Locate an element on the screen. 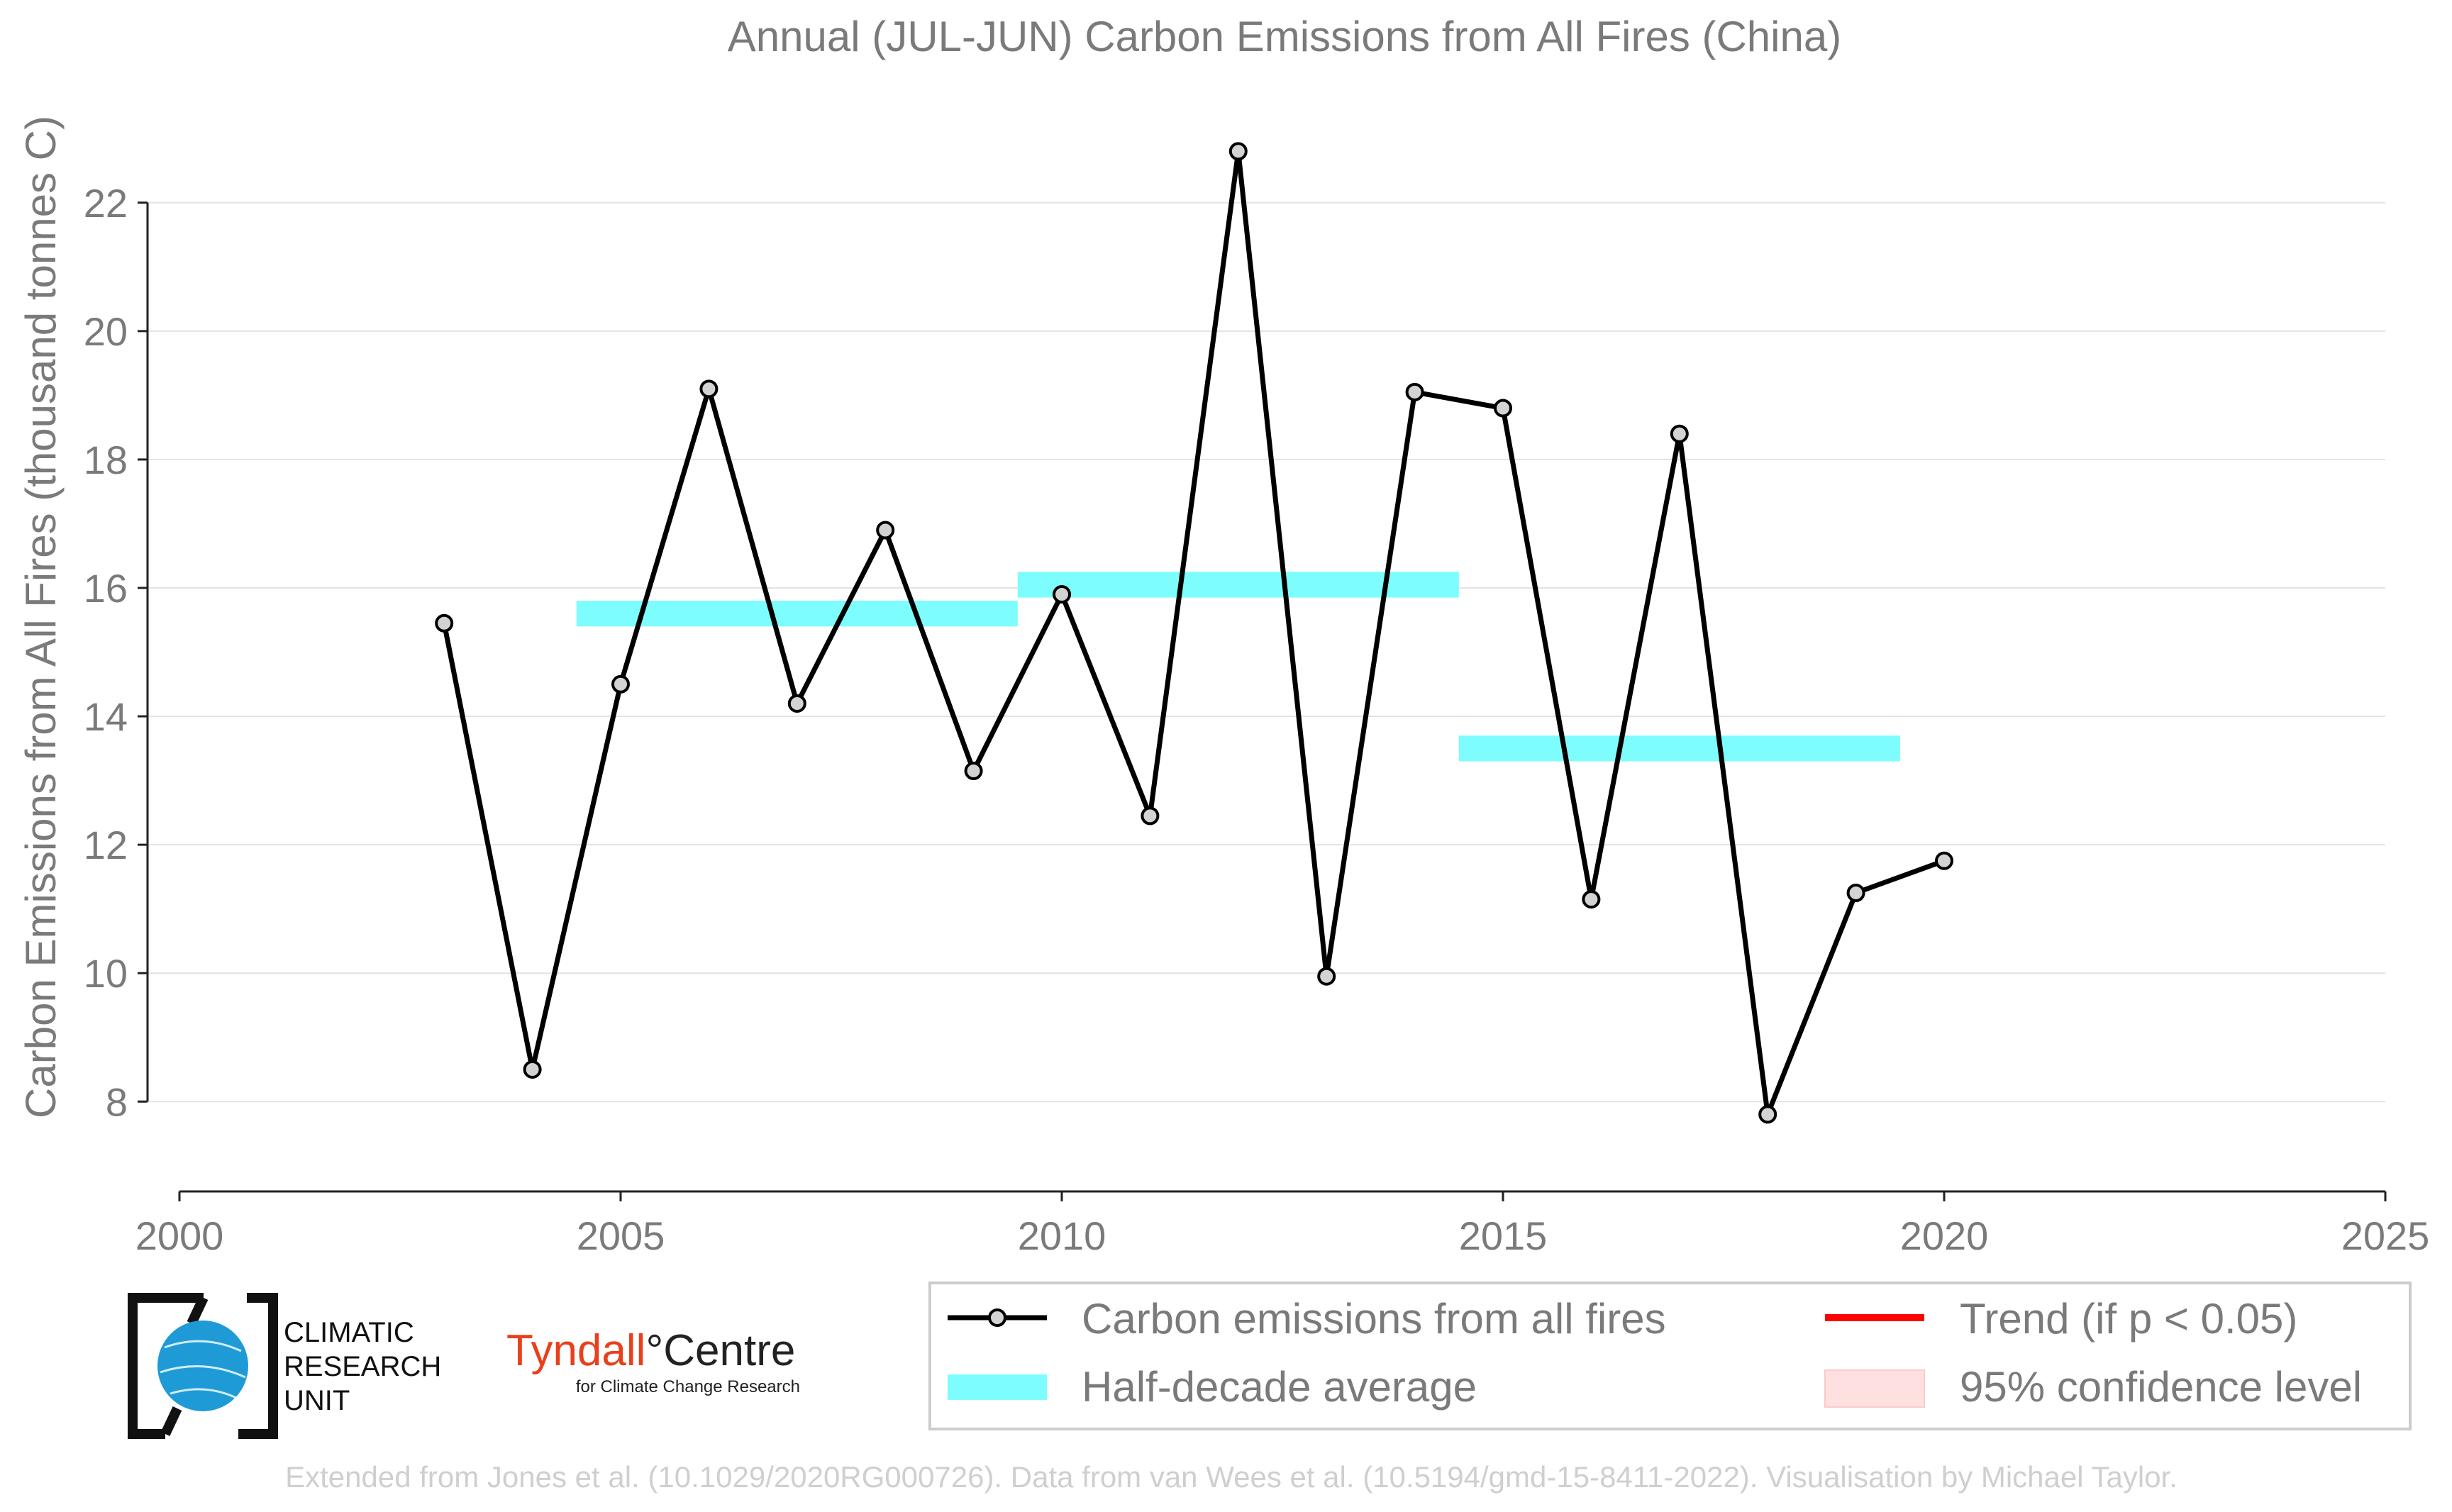 This screenshot has width=2452, height=1512. legend-item-confidence: 95% confidence level is located at coordinates (2093, 1387).